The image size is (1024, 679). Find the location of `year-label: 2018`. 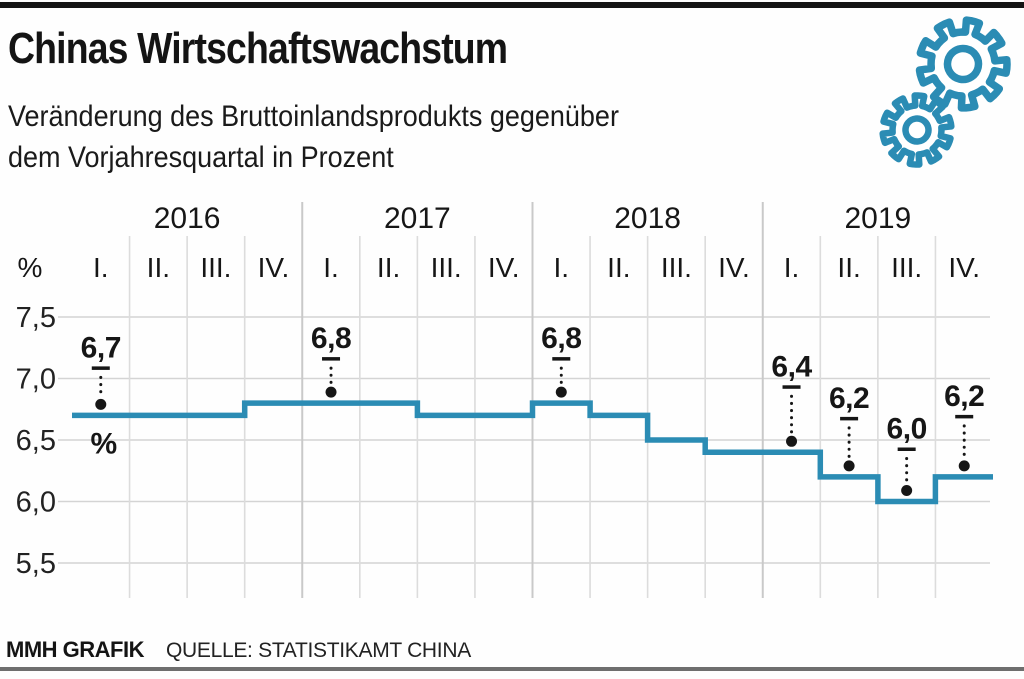

year-label: 2018 is located at coordinates (647, 218).